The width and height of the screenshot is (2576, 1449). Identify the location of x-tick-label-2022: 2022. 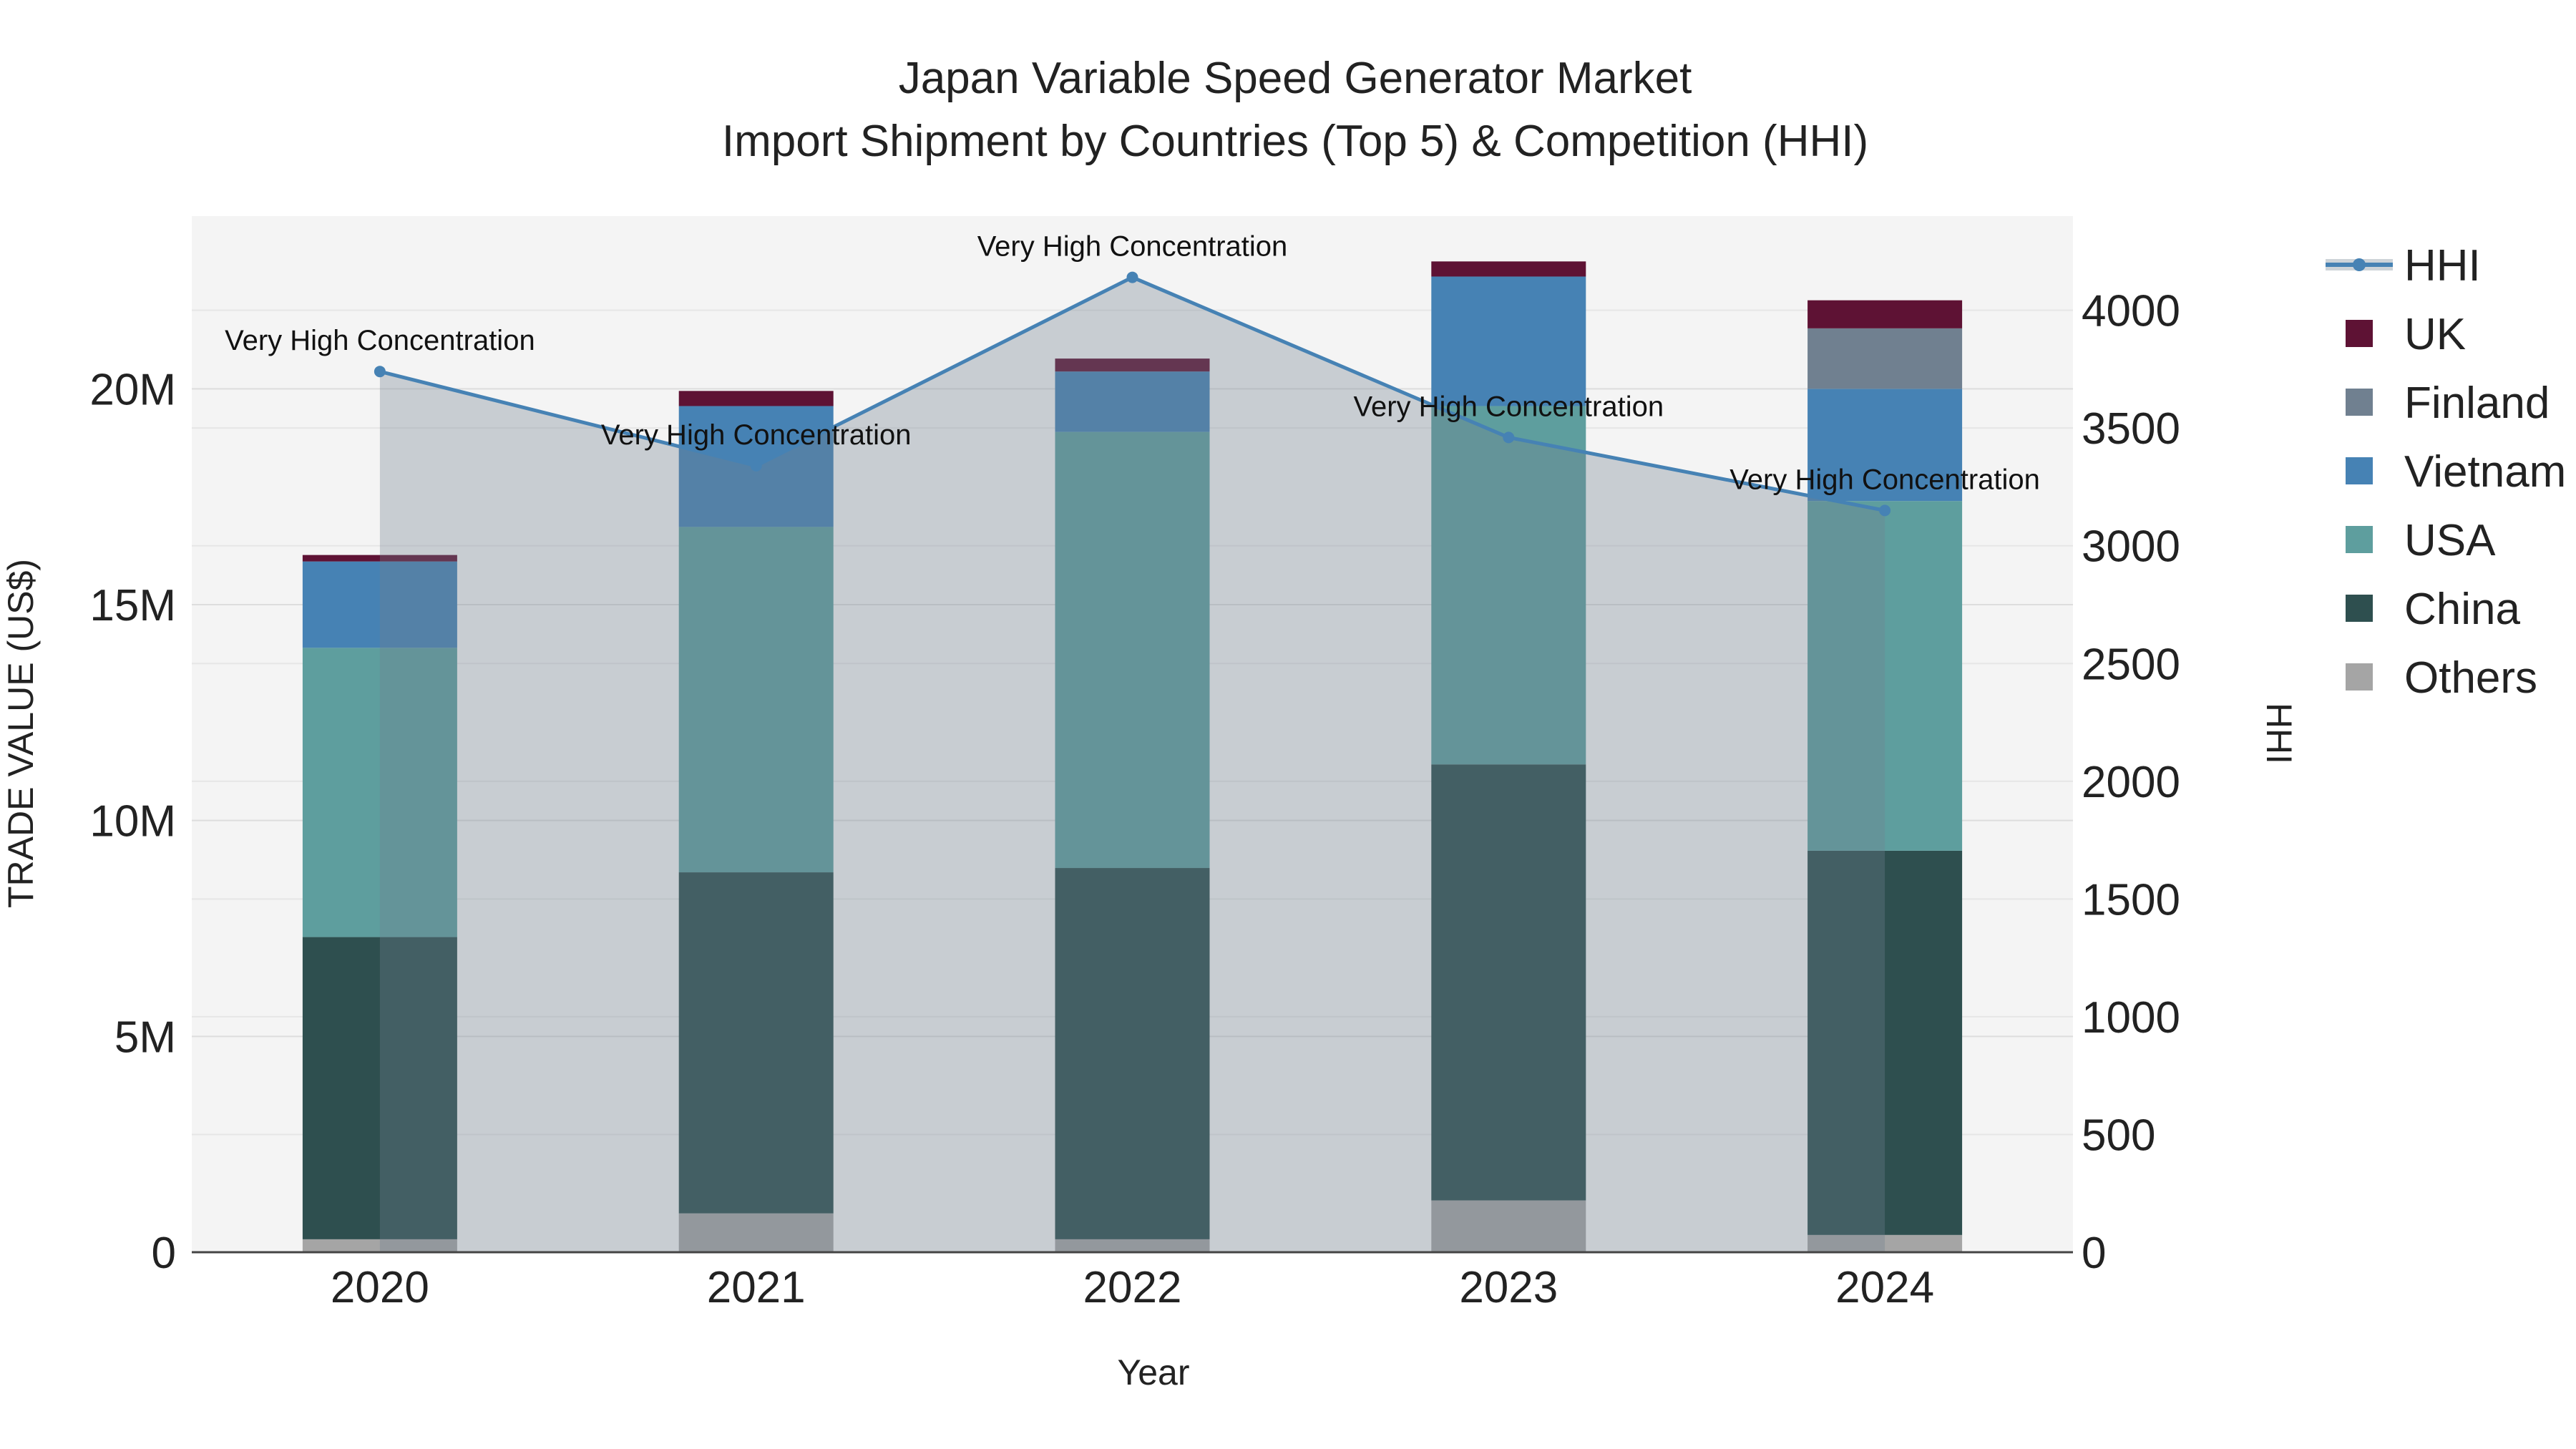
(1132, 1287).